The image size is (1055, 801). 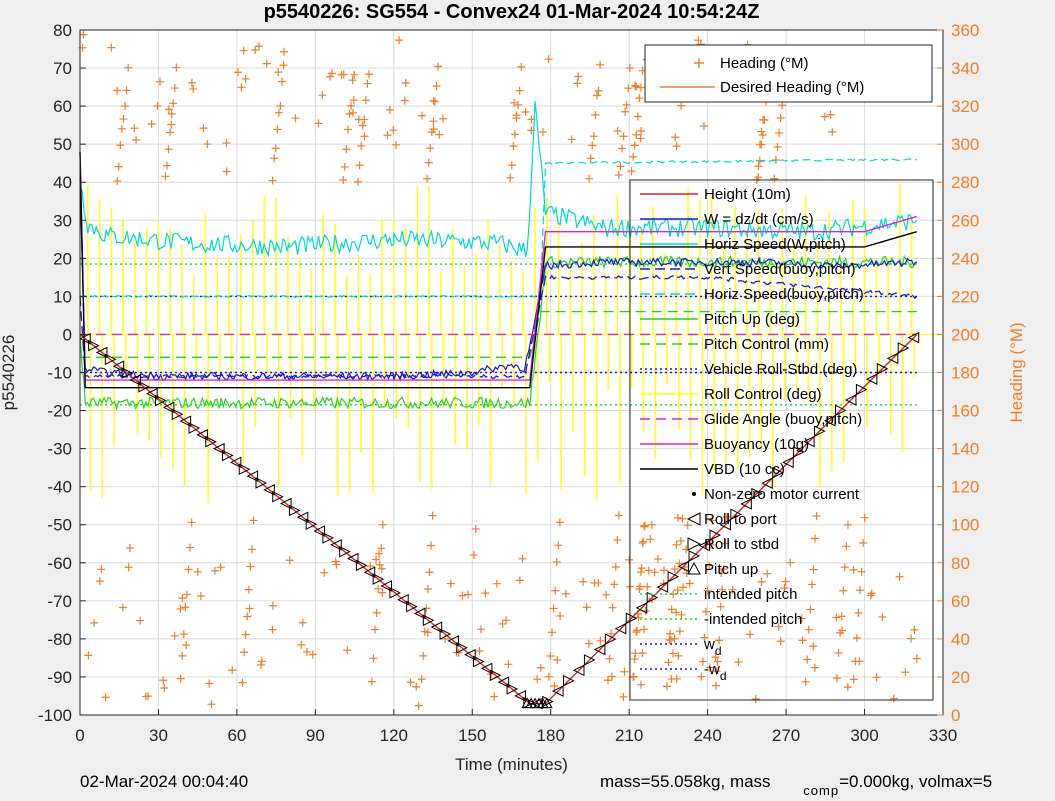 I want to click on legend-main-label: Non-zero motor current, so click(x=782, y=494).